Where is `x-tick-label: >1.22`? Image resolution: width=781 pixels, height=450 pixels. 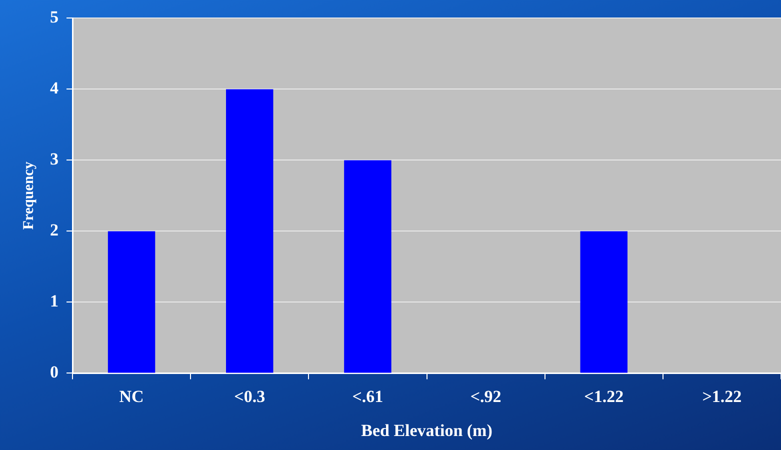
x-tick-label: >1.22 is located at coordinates (722, 396).